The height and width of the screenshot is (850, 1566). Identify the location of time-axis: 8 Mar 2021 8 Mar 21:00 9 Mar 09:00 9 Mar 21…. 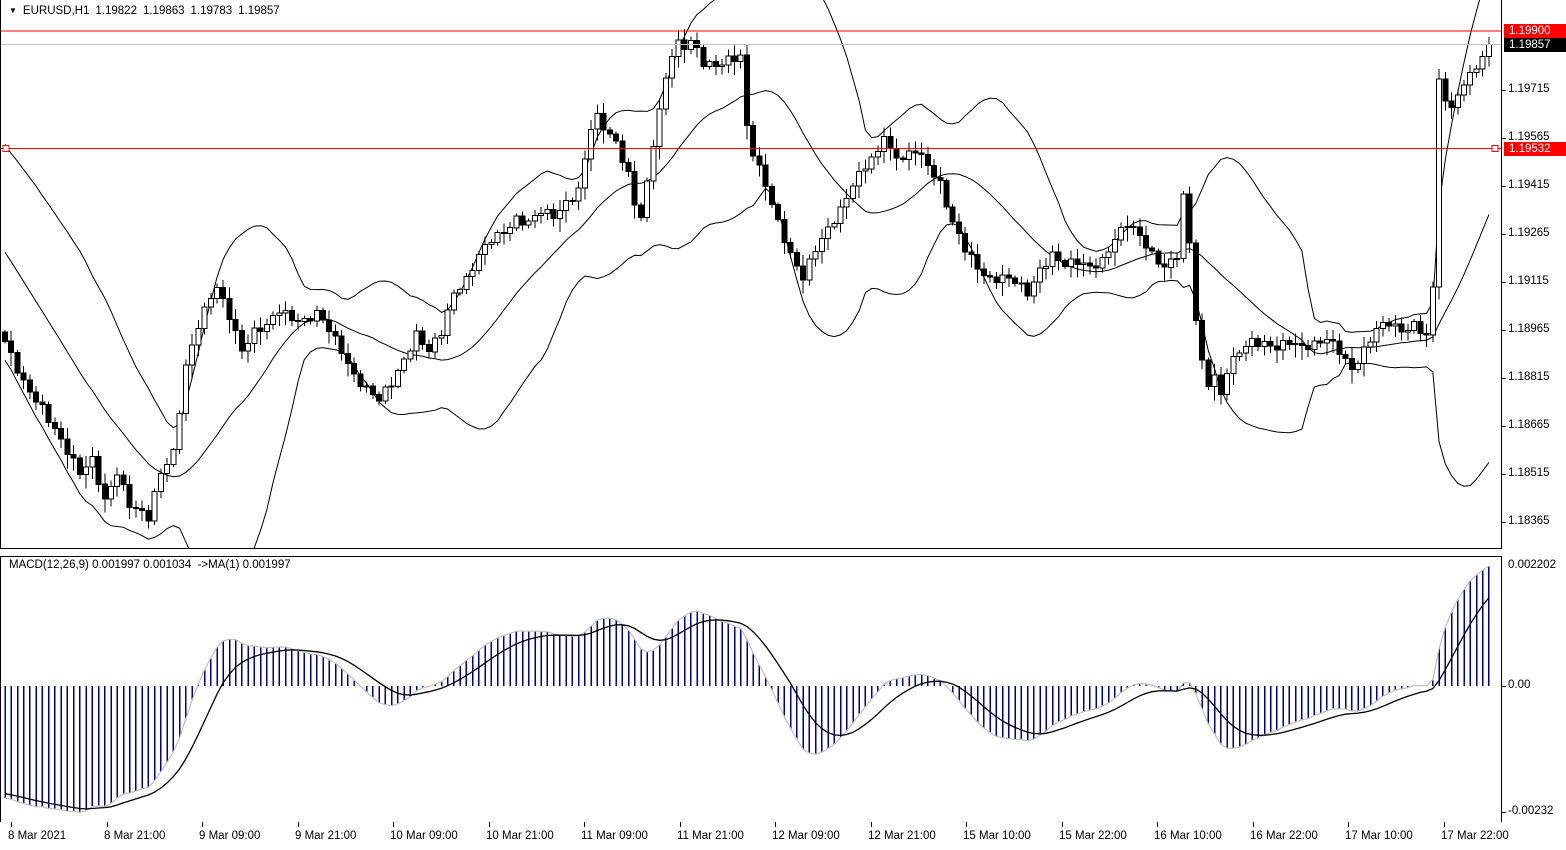
(783, 836).